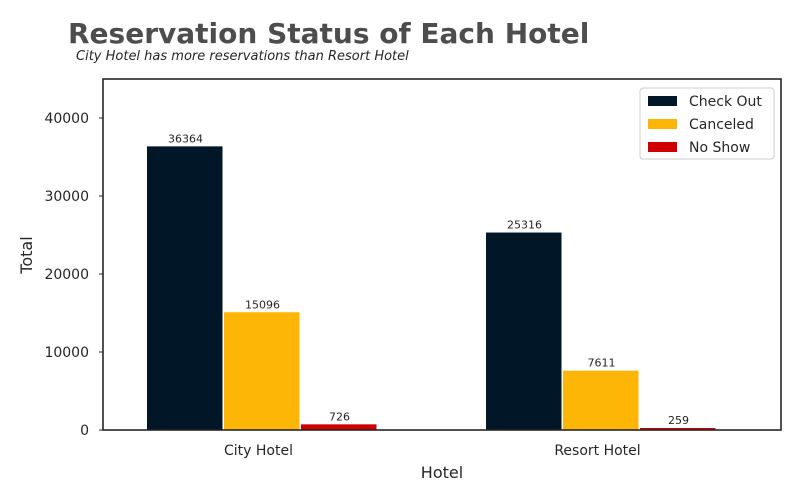 The image size is (800, 500). Describe the element at coordinates (678, 420) in the screenshot. I see `data-label-no-show: 259` at that location.